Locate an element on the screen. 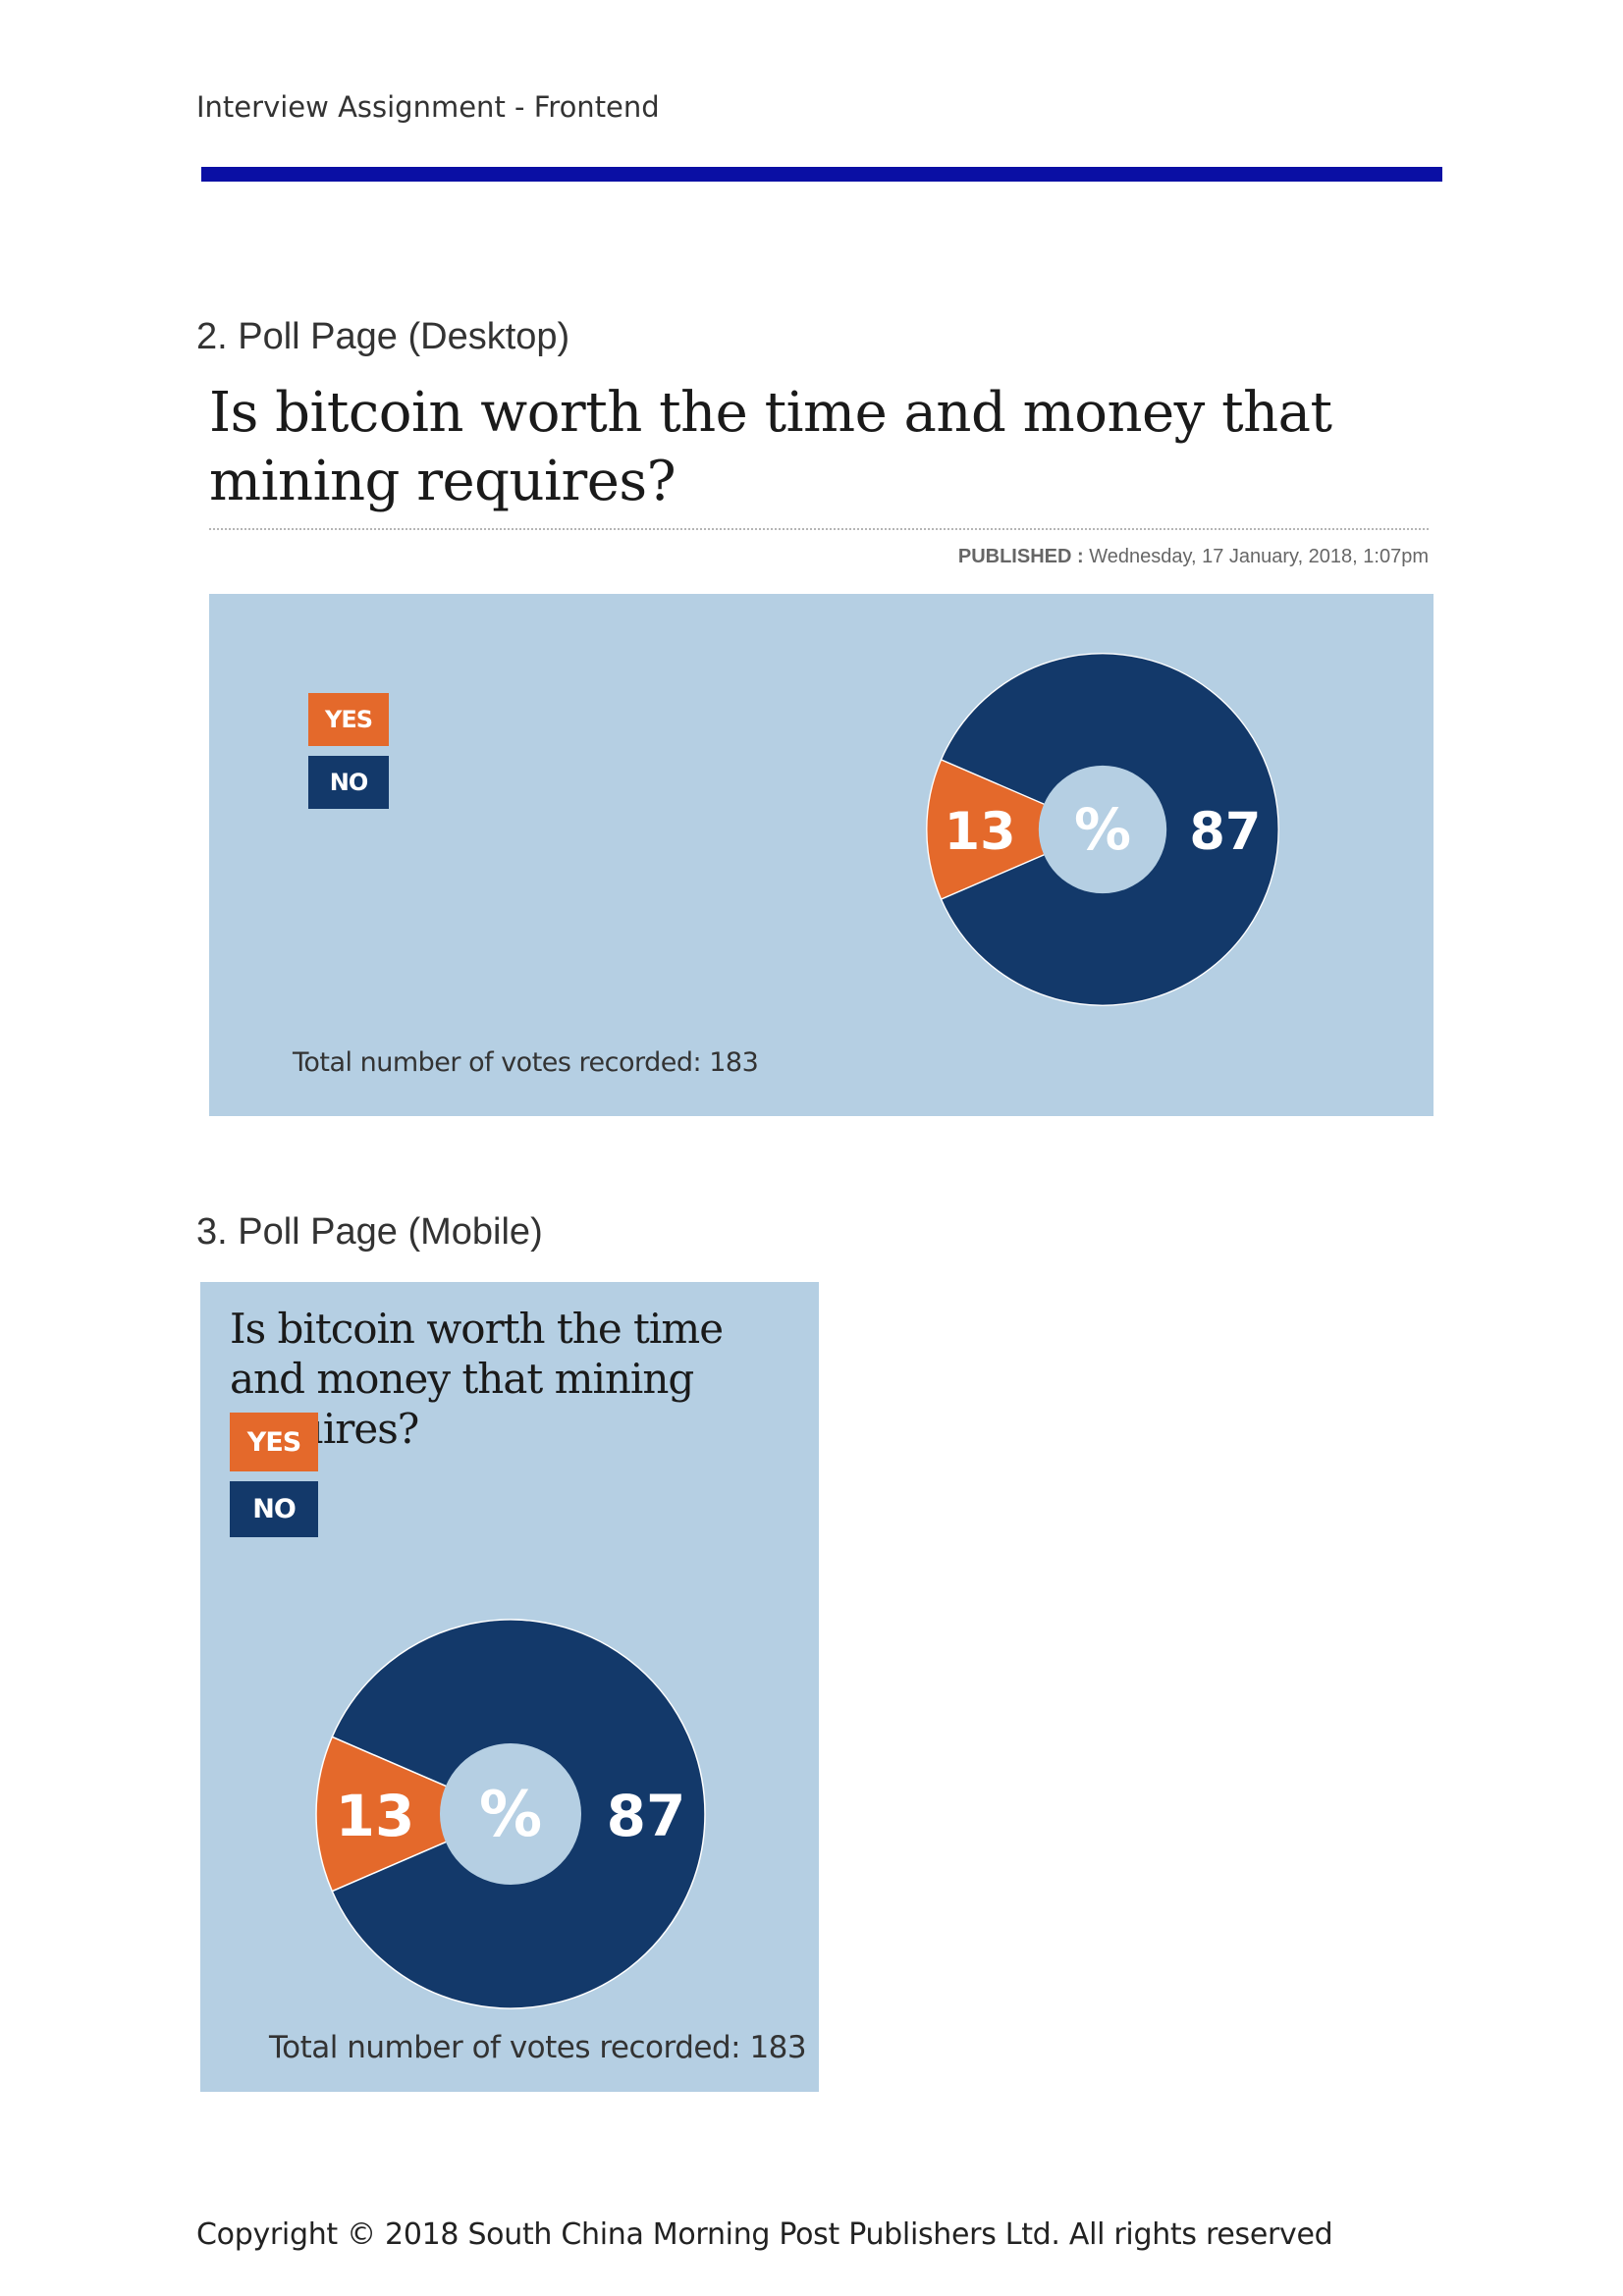 The width and height of the screenshot is (1623, 2296). published-date: Wednesday, 17 January, 2018, 1:07pm is located at coordinates (1259, 556).